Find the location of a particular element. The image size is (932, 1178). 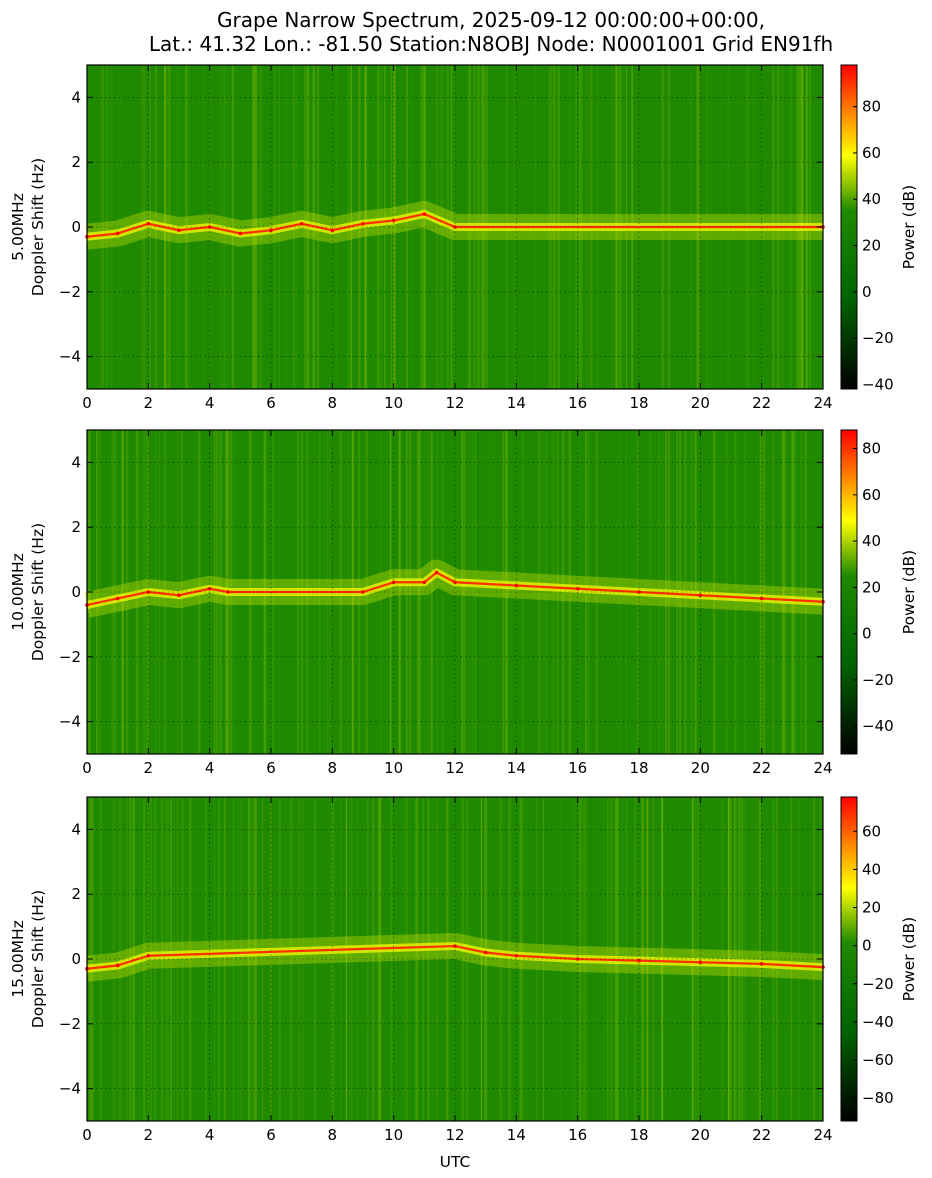

x-axis-label: UTC is located at coordinates (455, 1162).